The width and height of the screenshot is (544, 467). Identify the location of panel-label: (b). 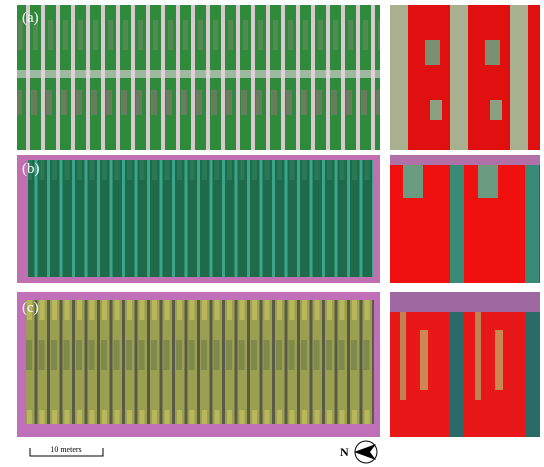
(31, 169).